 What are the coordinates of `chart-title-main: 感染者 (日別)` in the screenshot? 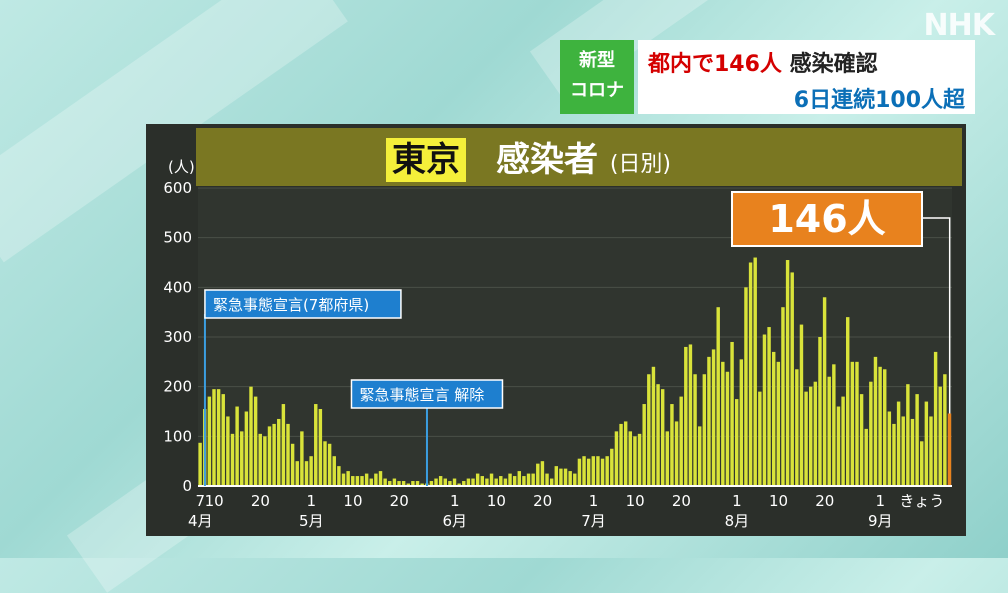 It's located at (583, 162).